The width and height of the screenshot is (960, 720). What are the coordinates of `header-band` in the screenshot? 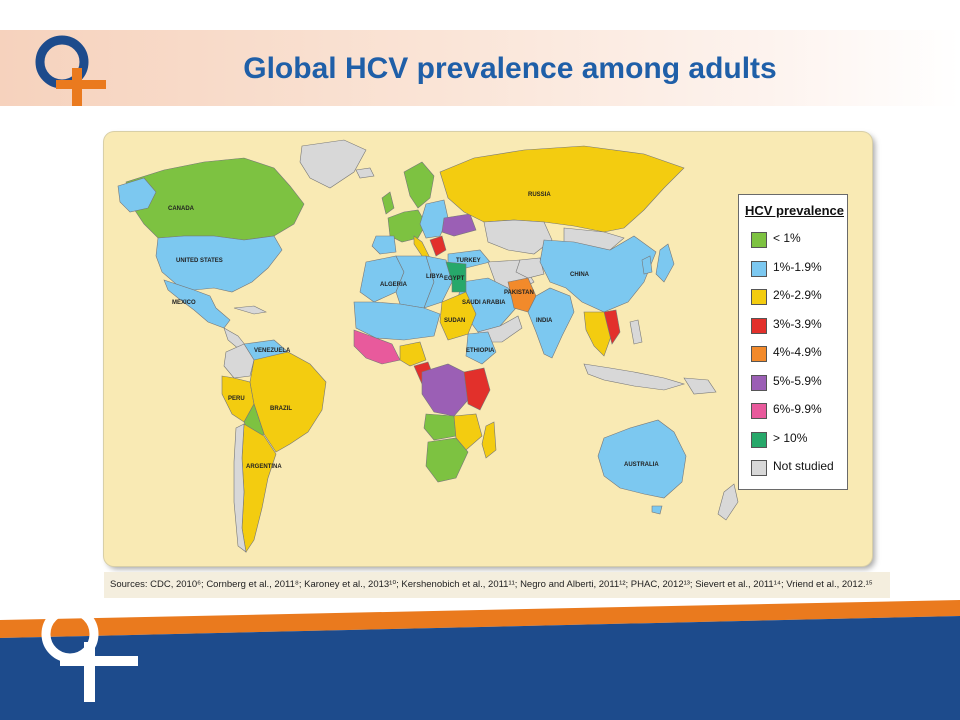 It's located at (480, 68).